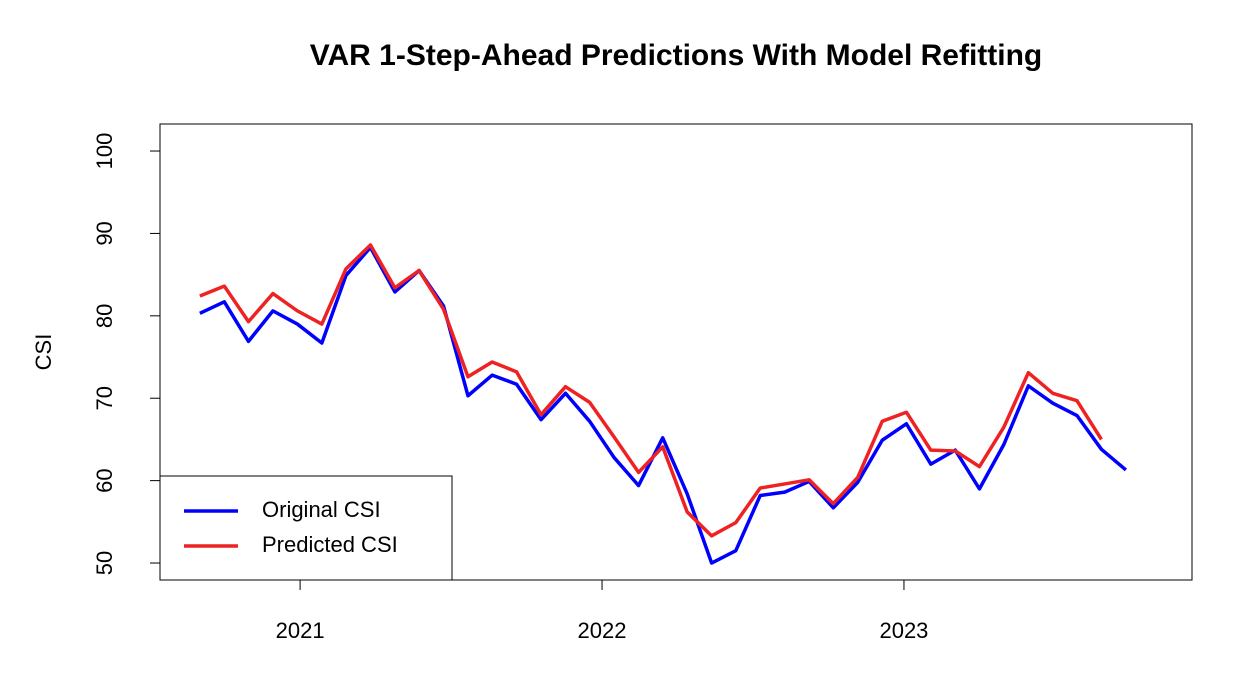  Describe the element at coordinates (104, 316) in the screenshot. I see `y-tick-label: 80` at that location.